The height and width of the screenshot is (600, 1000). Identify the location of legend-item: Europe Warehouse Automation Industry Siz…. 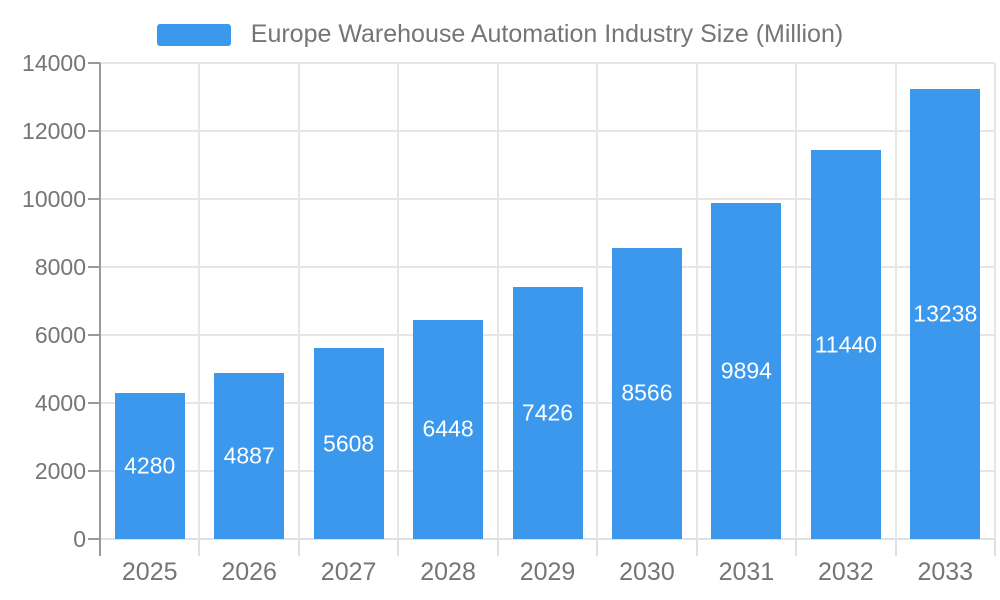
(500, 34).